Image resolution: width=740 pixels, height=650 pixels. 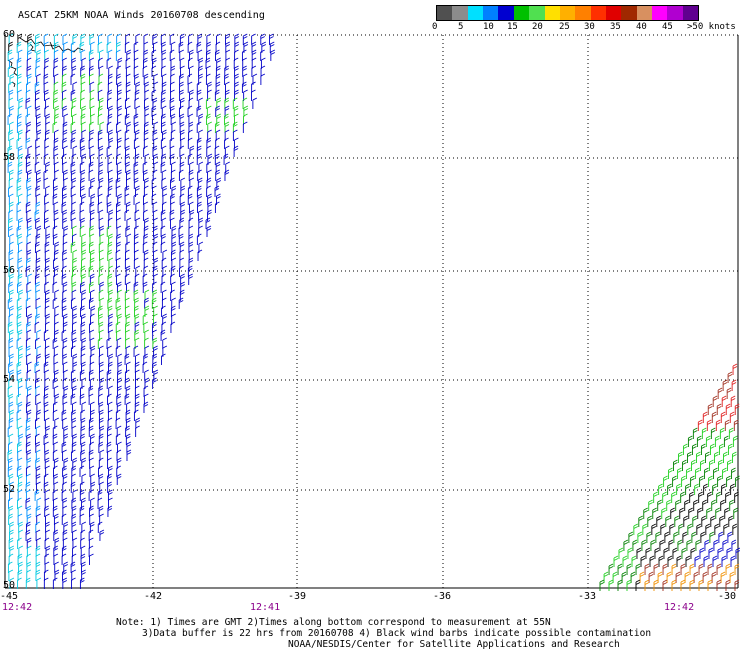 I want to click on legend-label: 0, so click(x=435, y=27).